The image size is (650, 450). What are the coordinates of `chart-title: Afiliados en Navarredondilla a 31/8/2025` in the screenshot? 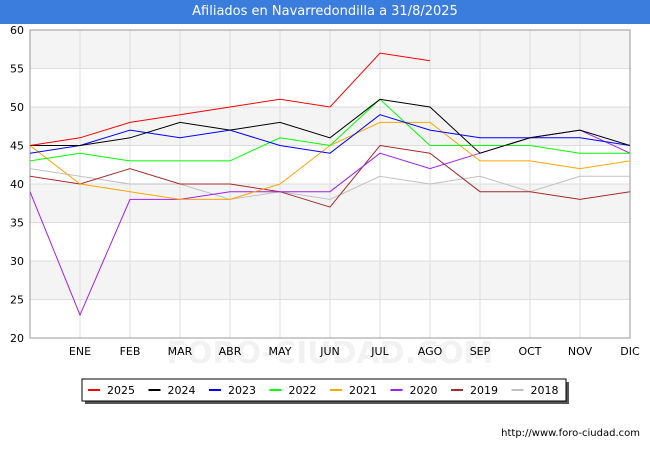 It's located at (325, 11).